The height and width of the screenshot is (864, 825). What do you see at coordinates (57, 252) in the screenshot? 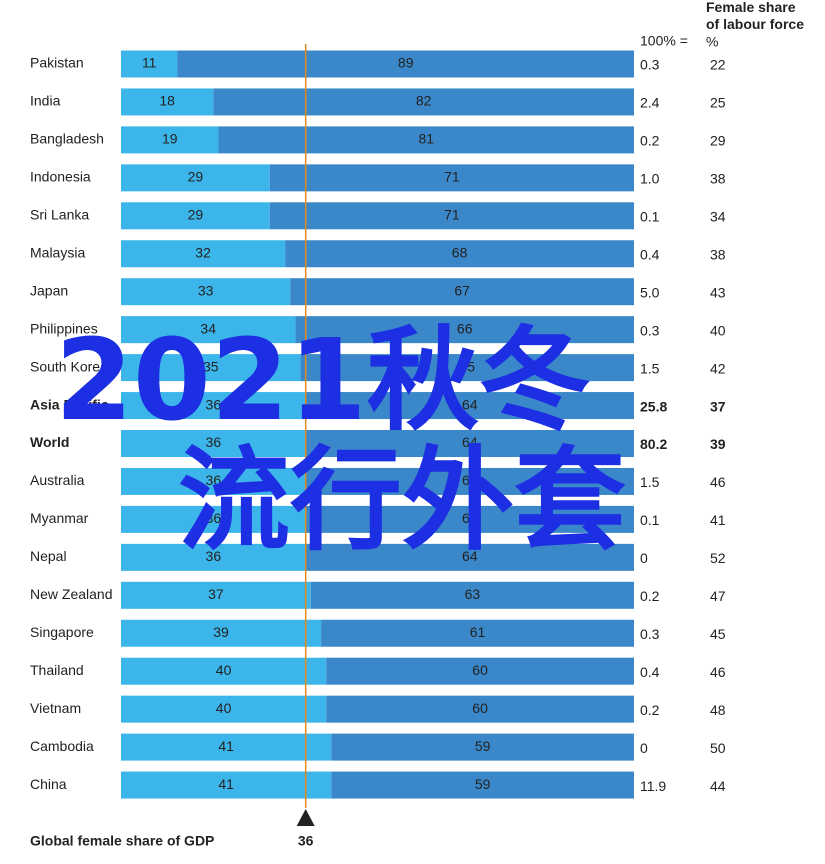
I see `category-label: Malaysia` at bounding box center [57, 252].